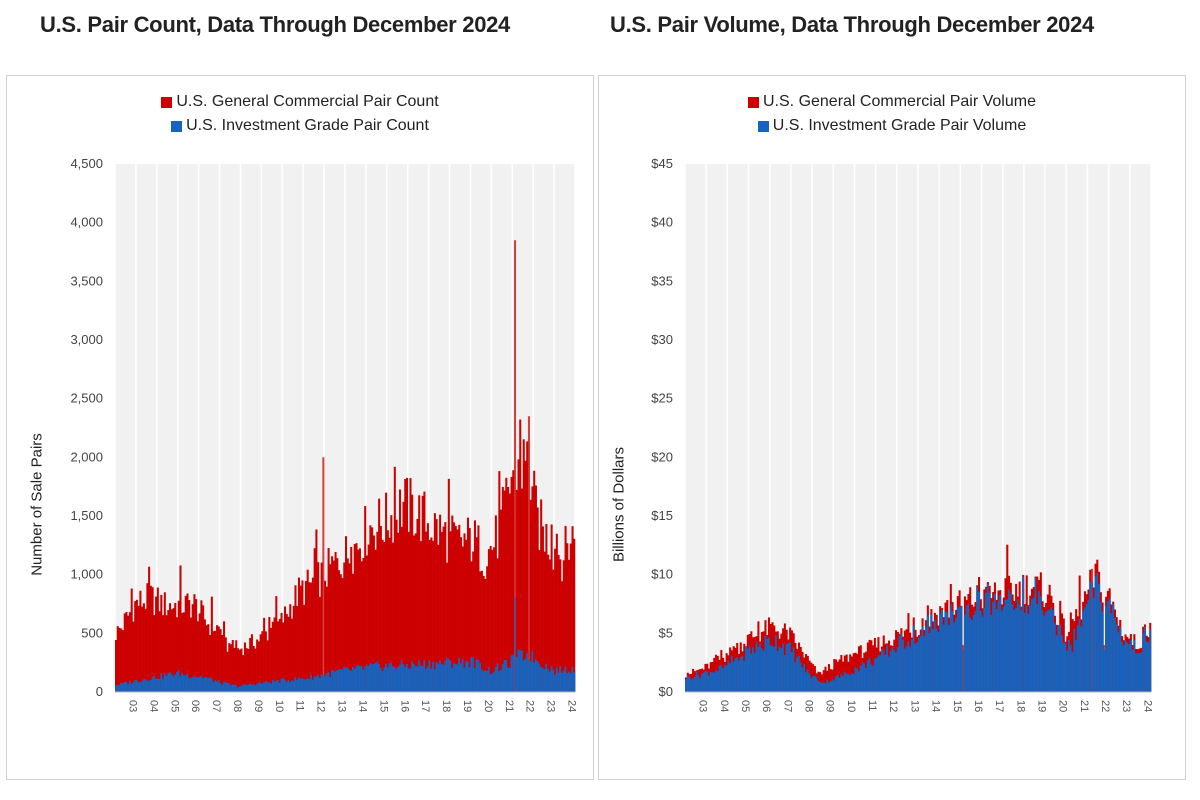  What do you see at coordinates (153, 706) in the screenshot?
I see `x-tick-label: 04` at bounding box center [153, 706].